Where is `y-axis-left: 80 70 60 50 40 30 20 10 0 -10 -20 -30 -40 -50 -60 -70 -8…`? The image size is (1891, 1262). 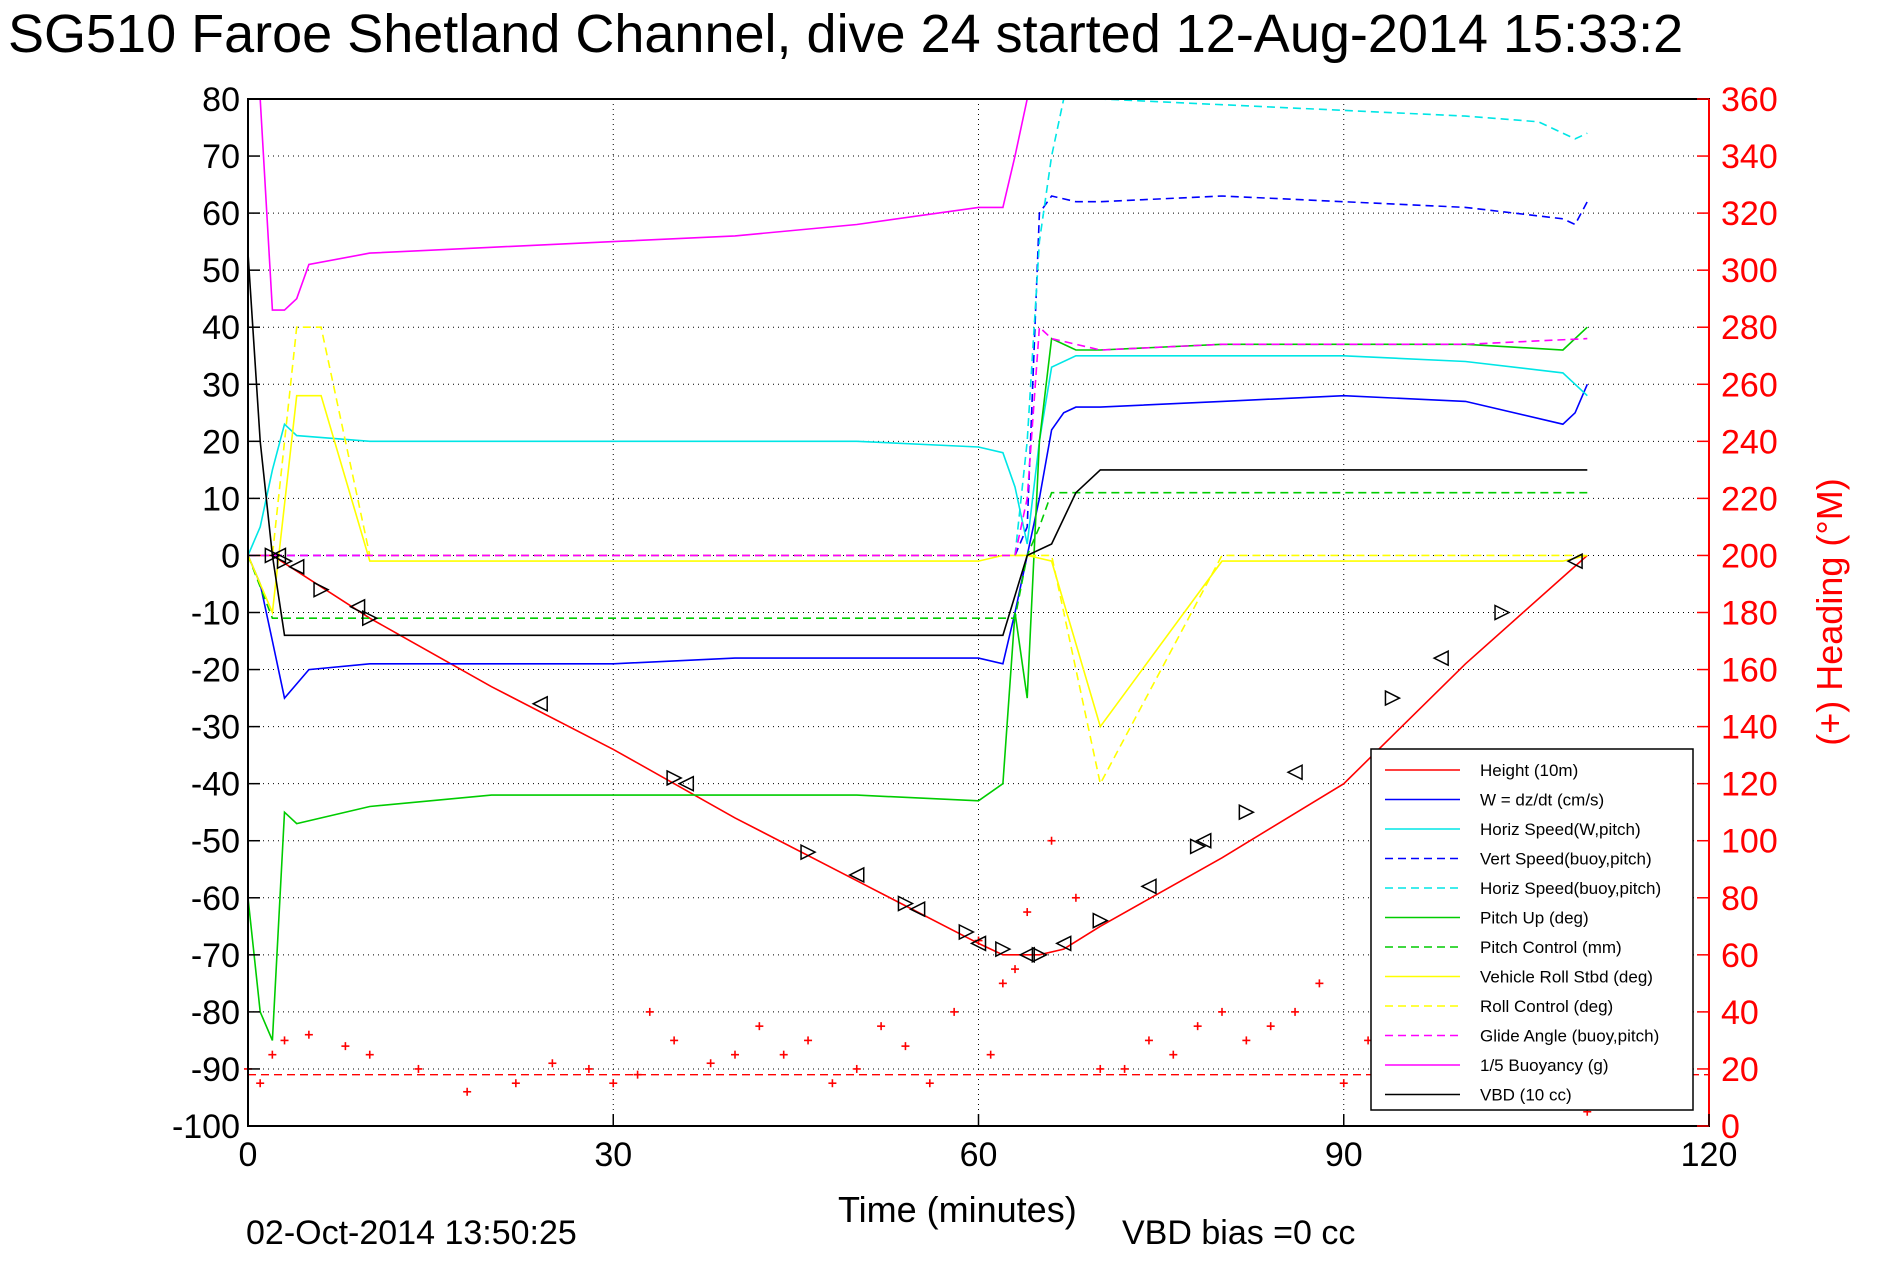 y-axis-left: 80 70 60 50 40 30 20 10 0 -10 -20 -30 -40 -50 -60 -70 -8… is located at coordinates (216, 613).